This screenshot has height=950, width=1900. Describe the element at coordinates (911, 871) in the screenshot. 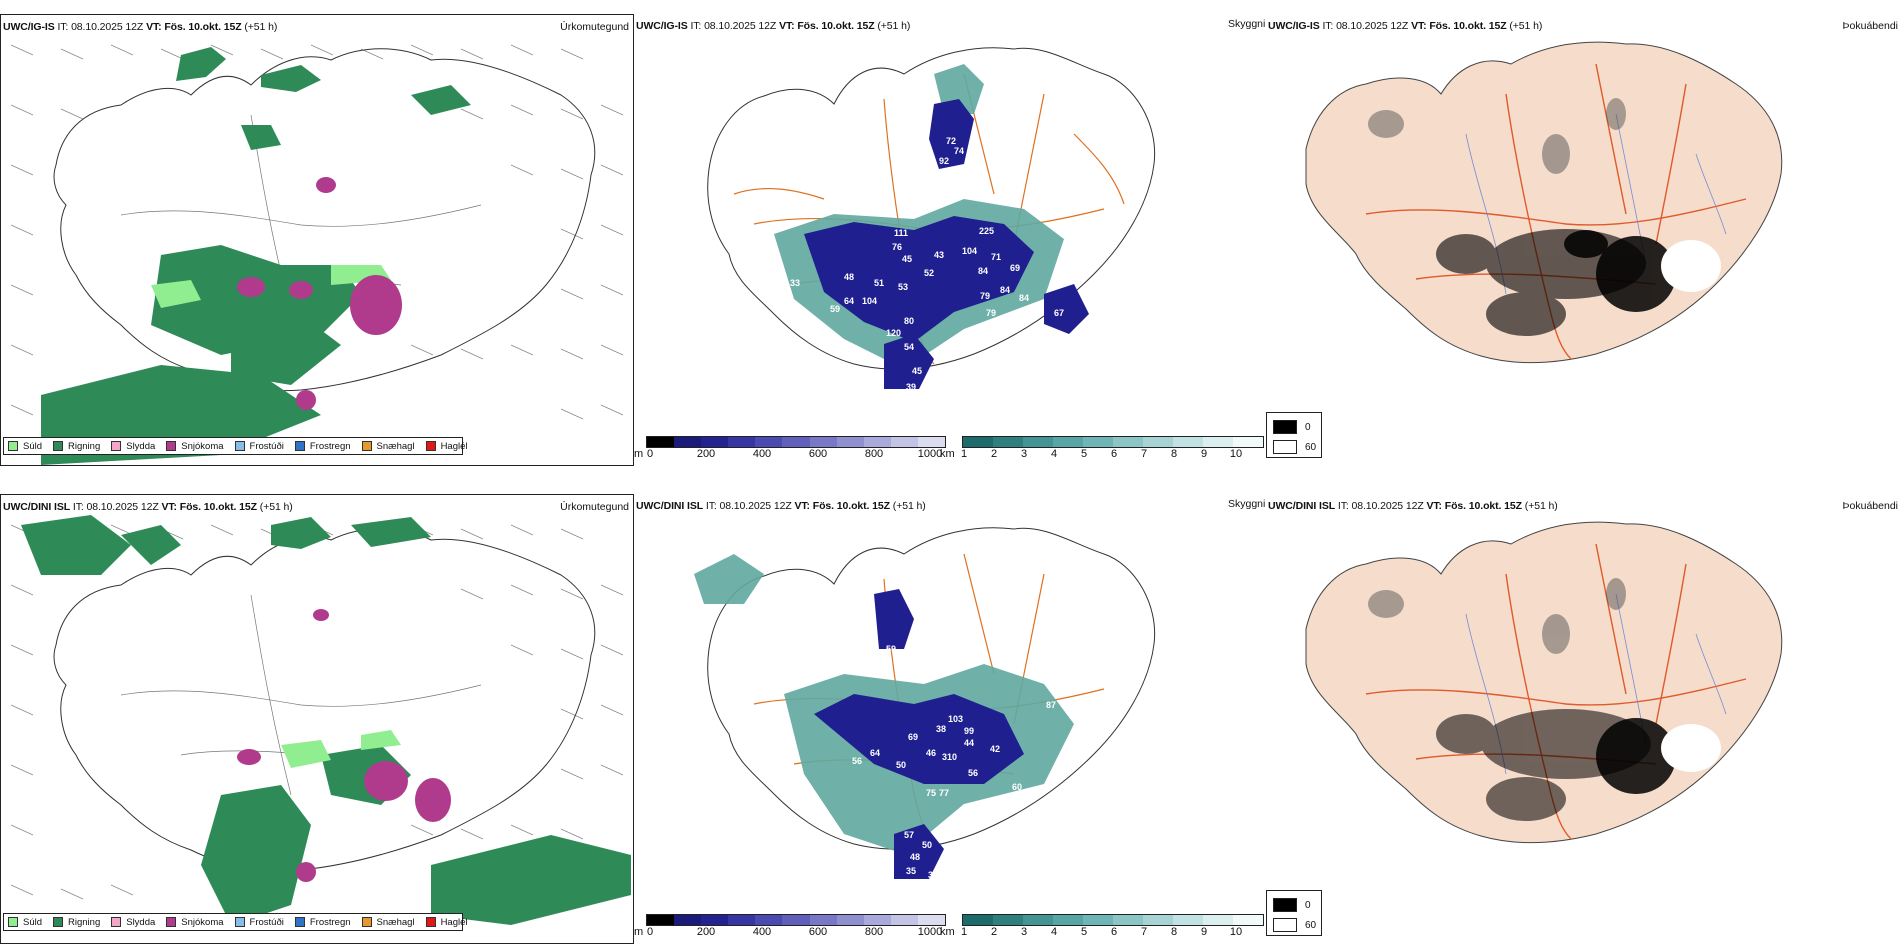

I see `svg-text: 35` at that location.